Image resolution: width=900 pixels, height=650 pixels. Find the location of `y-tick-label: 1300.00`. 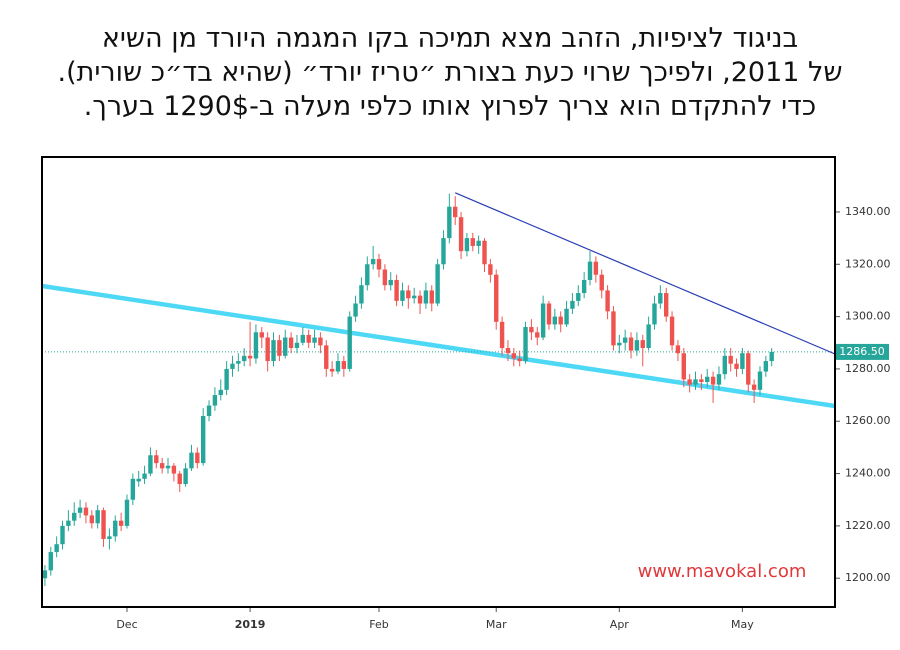

y-tick-label: 1300.00 is located at coordinates (868, 316).